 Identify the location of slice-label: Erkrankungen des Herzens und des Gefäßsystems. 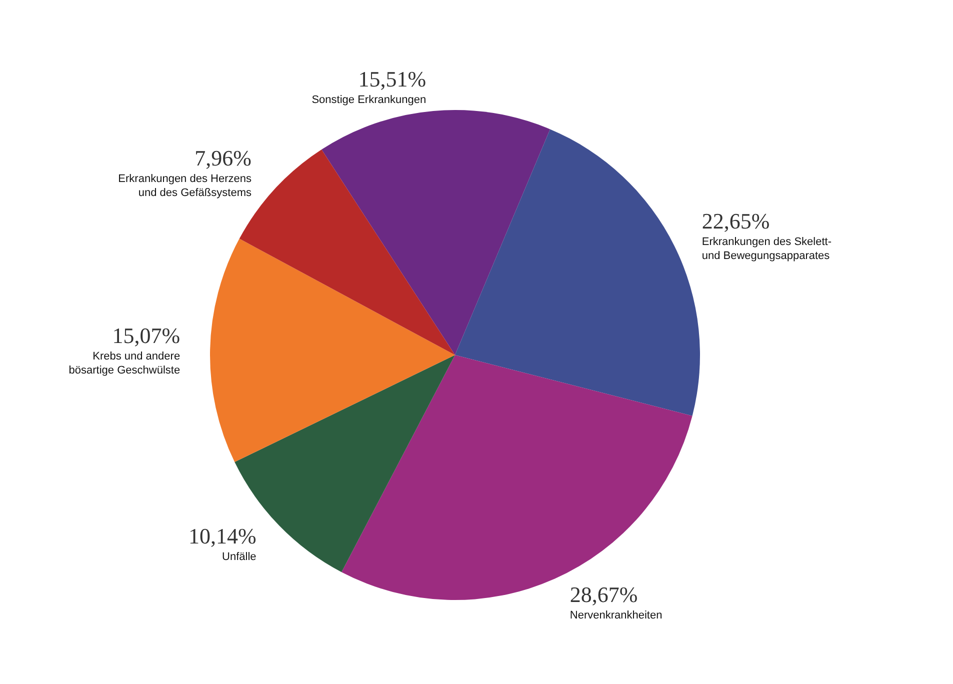
(185, 185).